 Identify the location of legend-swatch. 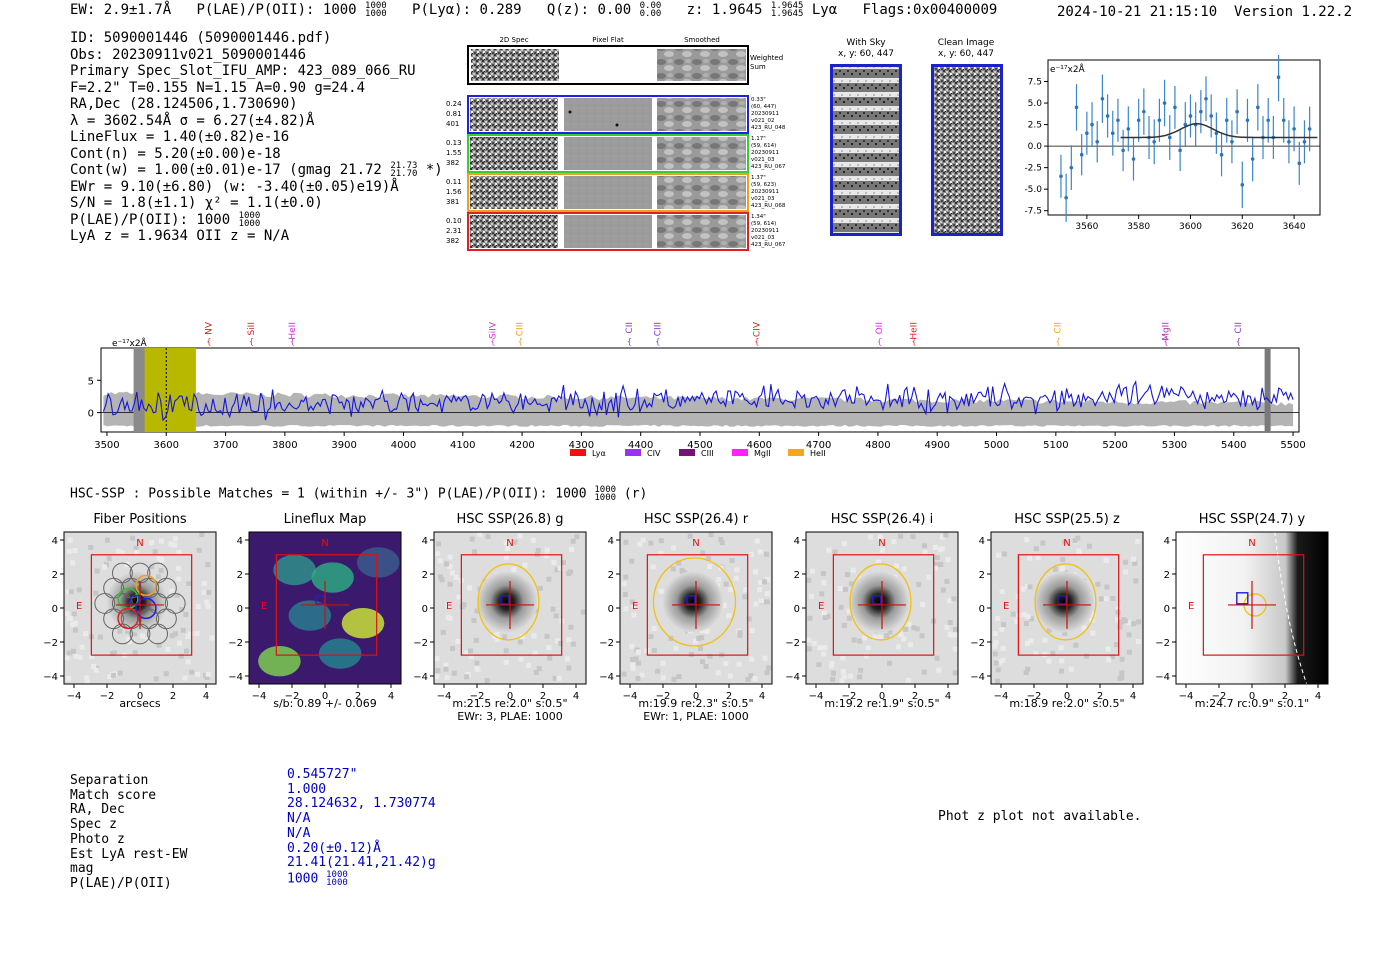
(633, 452).